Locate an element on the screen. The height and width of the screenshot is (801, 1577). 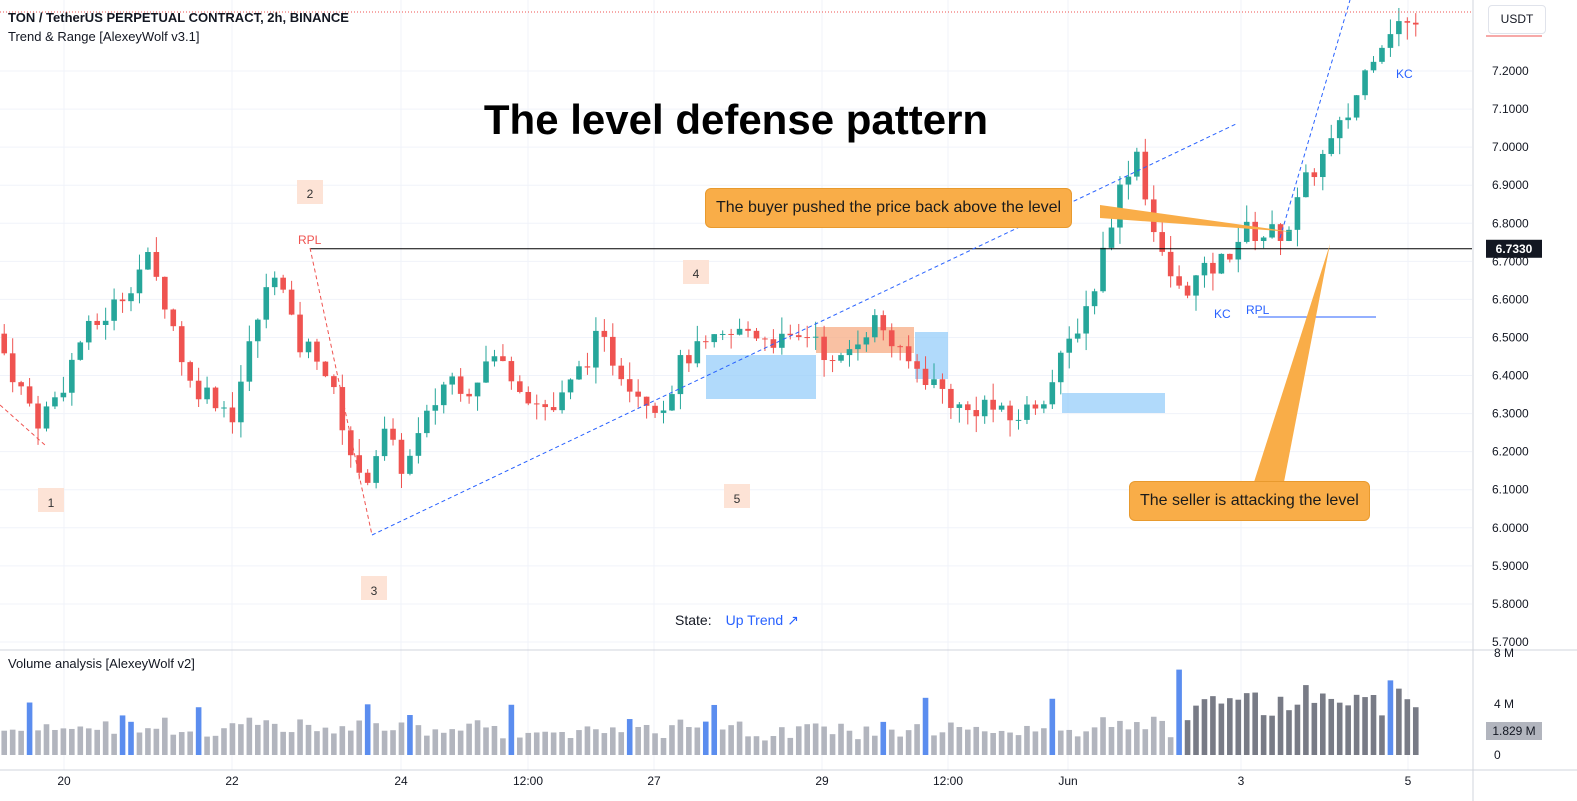
zones is located at coordinates (935, 370).